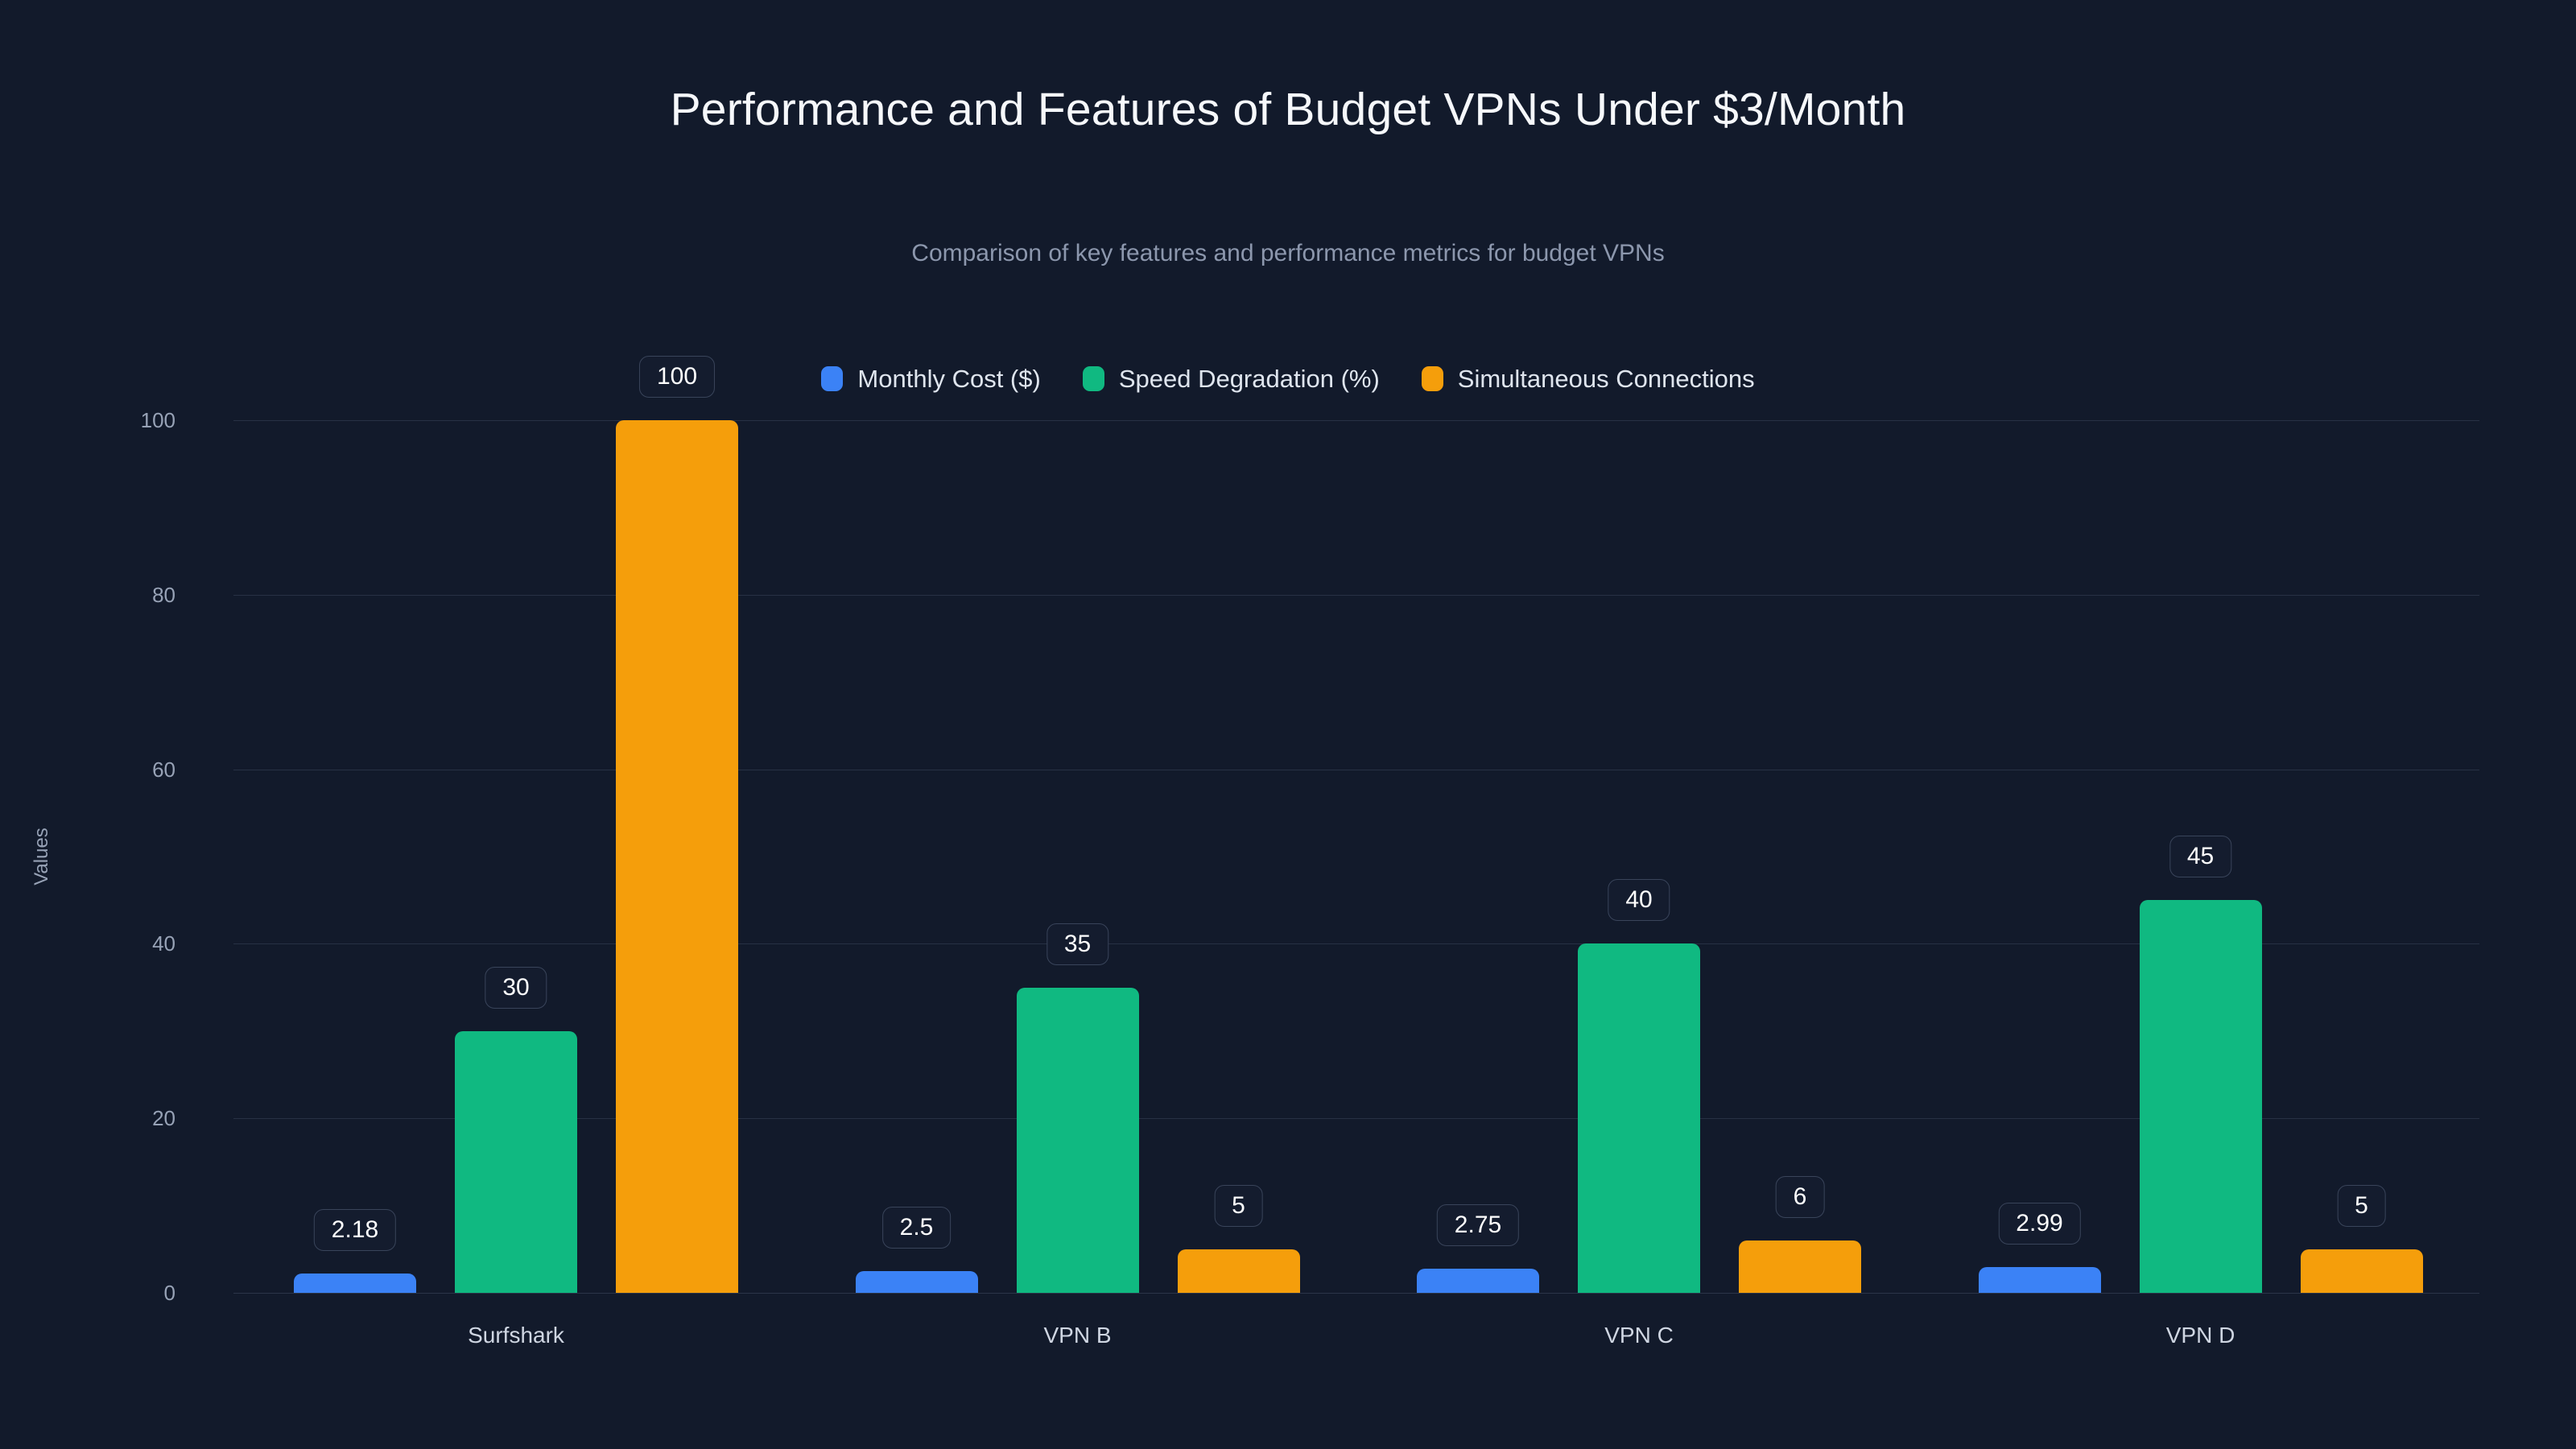 The height and width of the screenshot is (1449, 2576). What do you see at coordinates (2200, 857) in the screenshot?
I see `bar-value-label: 45` at bounding box center [2200, 857].